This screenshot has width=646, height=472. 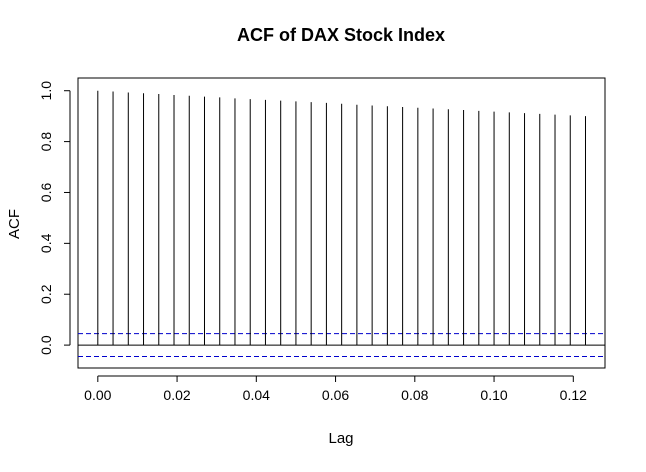 I want to click on y-axis-label: ACF, so click(x=14, y=224).